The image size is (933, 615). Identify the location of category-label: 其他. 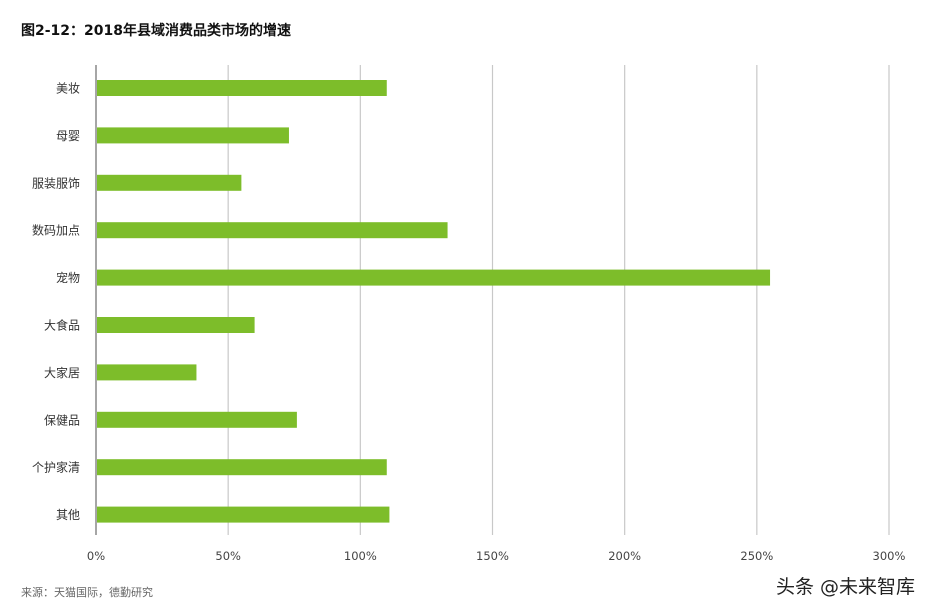
(68, 515).